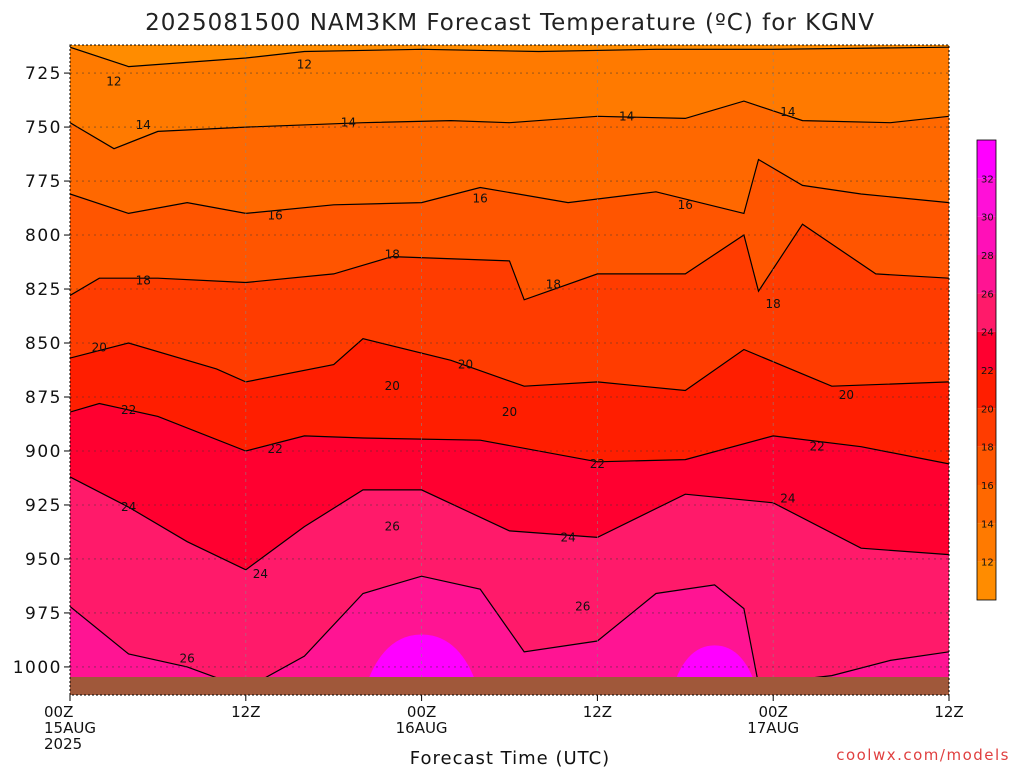  I want to click on y-tick-label: 850, so click(43, 344).